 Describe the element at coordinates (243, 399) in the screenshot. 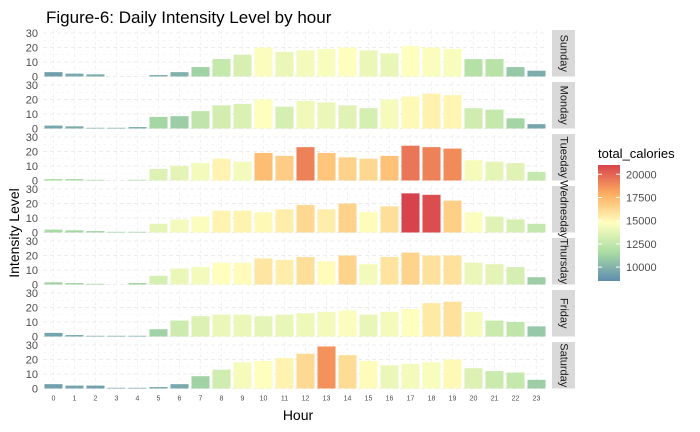

I see `x-tick-label: 9` at that location.